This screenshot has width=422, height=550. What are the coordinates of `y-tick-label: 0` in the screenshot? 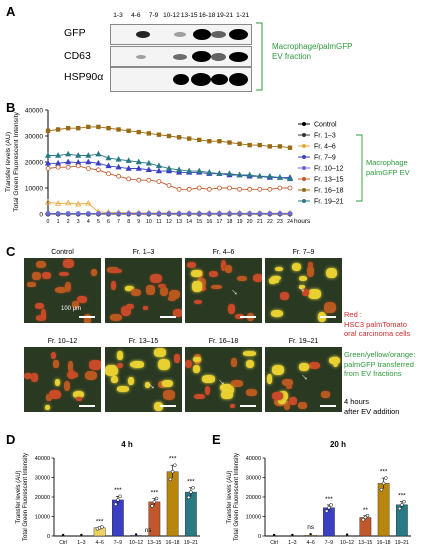 It's located at (41, 215).